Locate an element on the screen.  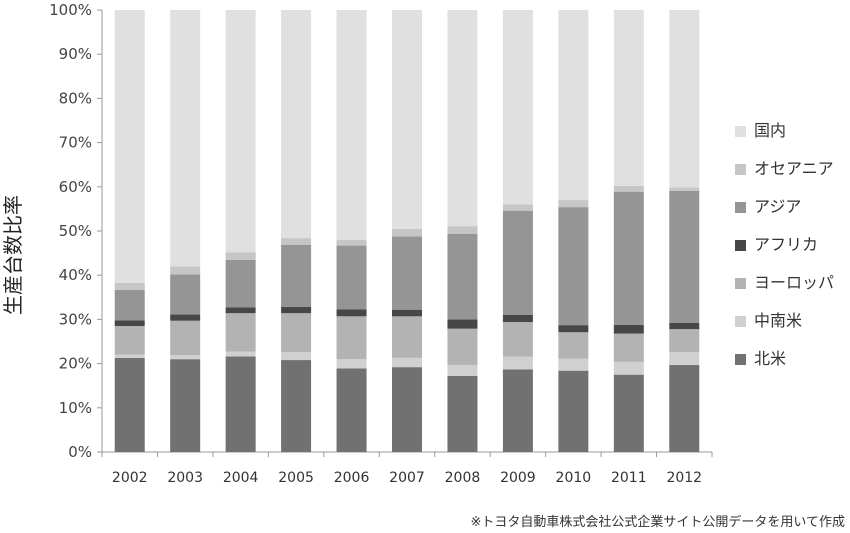
y-tick-label: 90% is located at coordinates (75, 54).